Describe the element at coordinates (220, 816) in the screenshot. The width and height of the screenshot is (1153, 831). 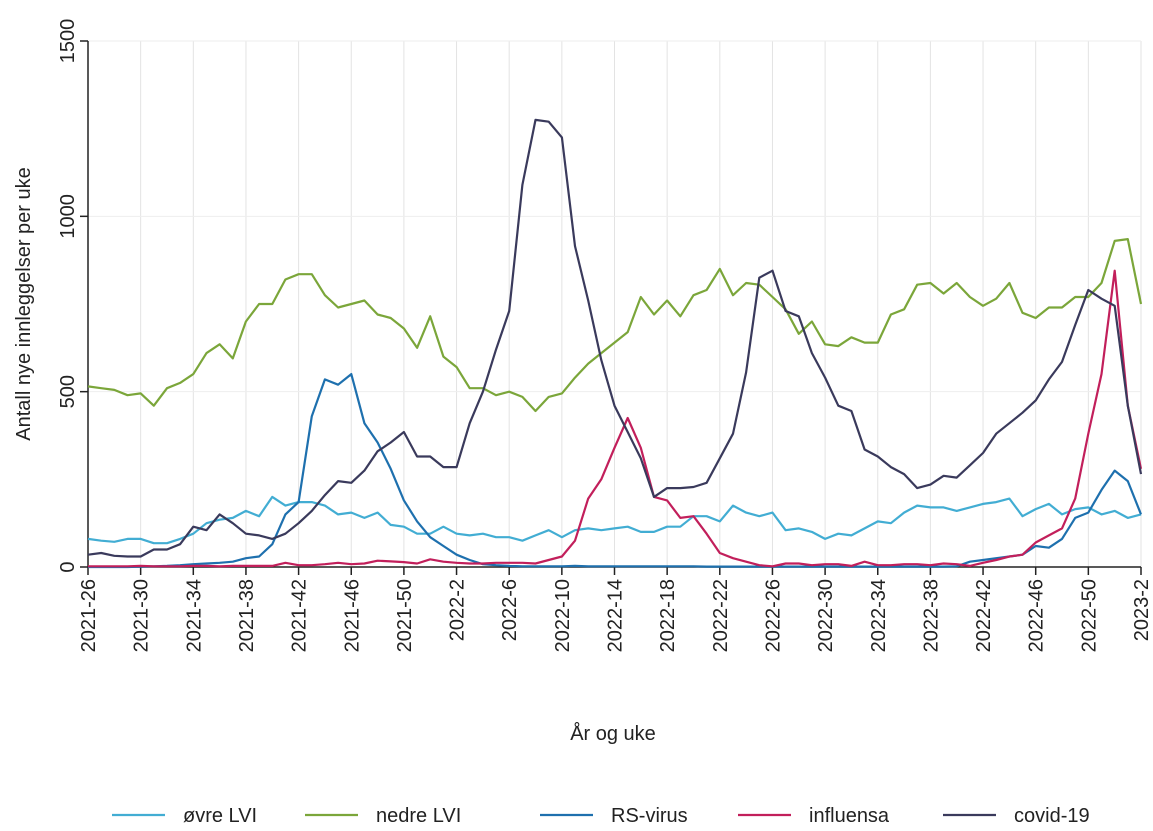
I see `legend-label: øvre LVI` at that location.